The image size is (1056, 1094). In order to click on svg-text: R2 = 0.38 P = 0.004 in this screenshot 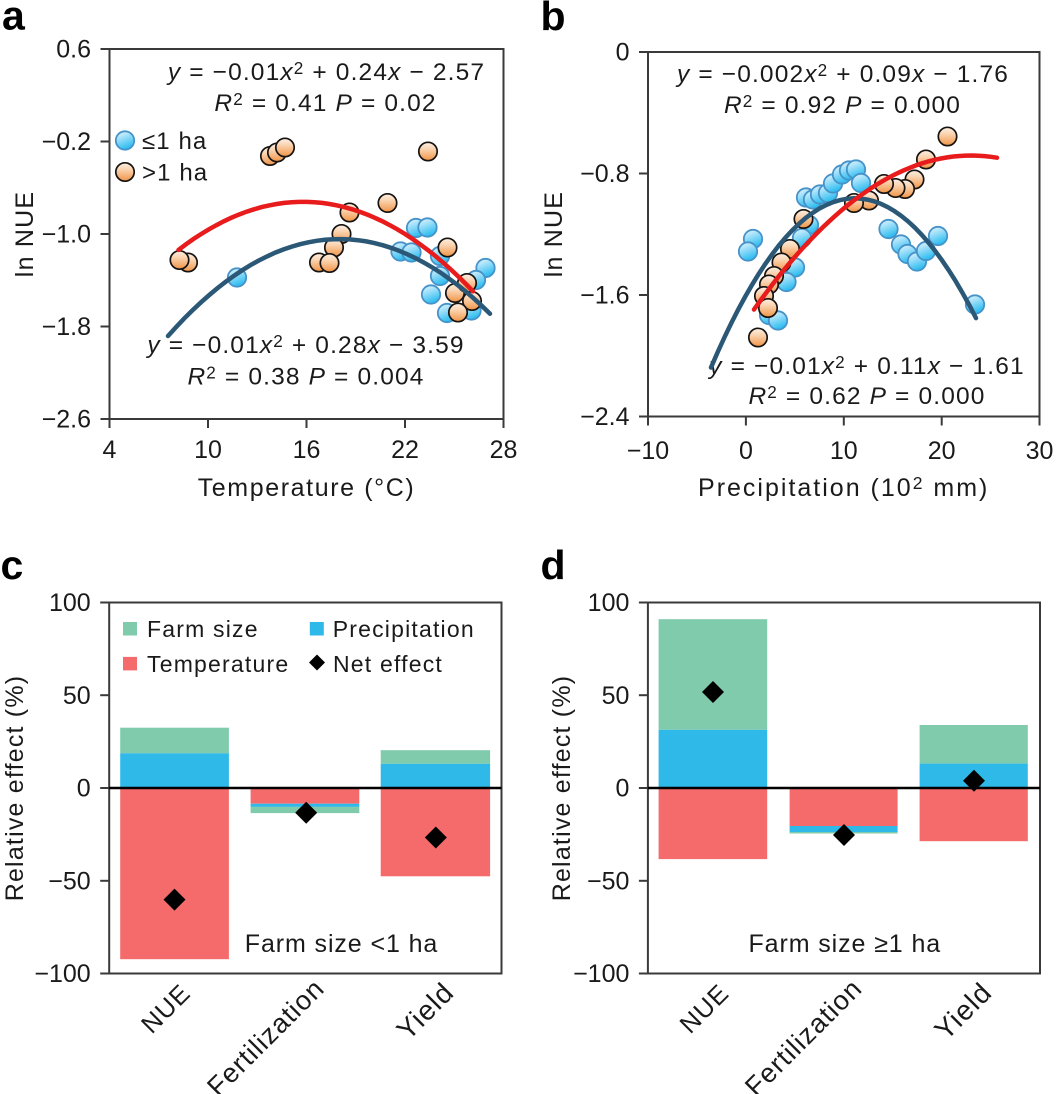, I will do `click(305, 376)`.